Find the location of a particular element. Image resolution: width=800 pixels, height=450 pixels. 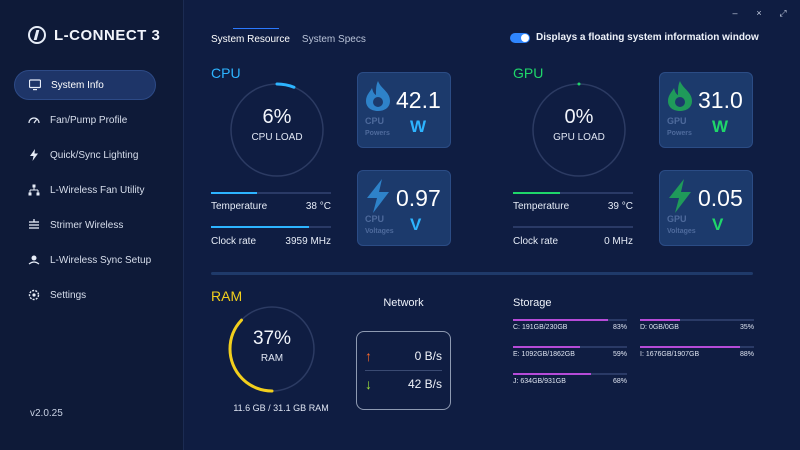

cpu-power-value: 42.1 is located at coordinates (418, 100).